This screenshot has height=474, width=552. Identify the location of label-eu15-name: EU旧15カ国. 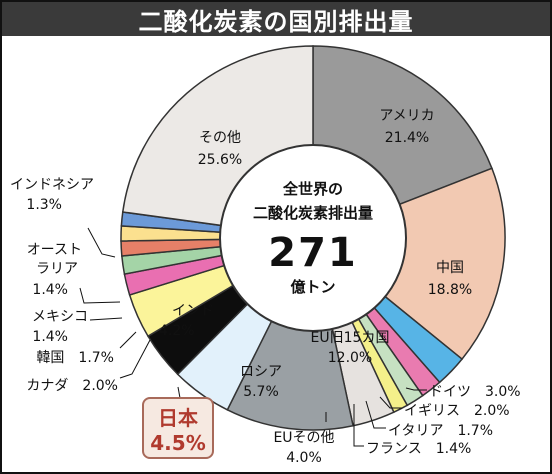
(350, 338).